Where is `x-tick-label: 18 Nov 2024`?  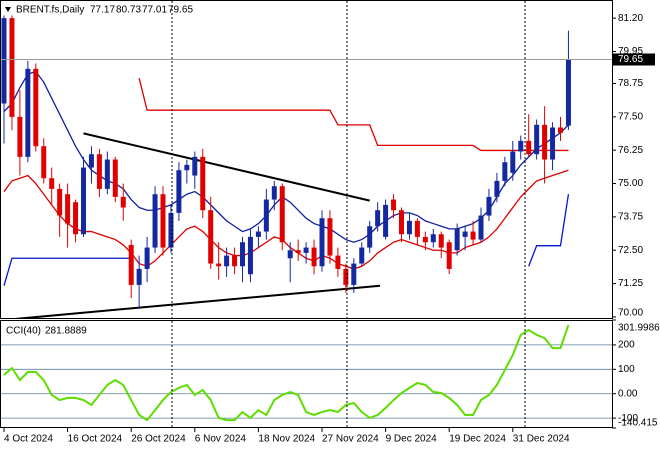
x-tick-label: 18 Nov 2024 is located at coordinates (286, 439).